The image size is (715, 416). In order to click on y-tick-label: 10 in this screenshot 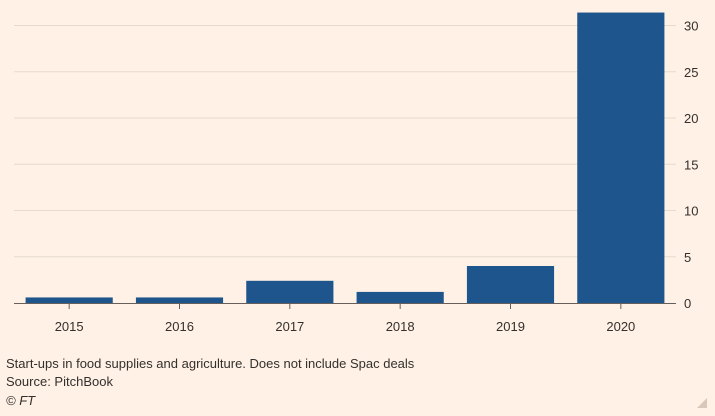, I will do `click(691, 211)`.